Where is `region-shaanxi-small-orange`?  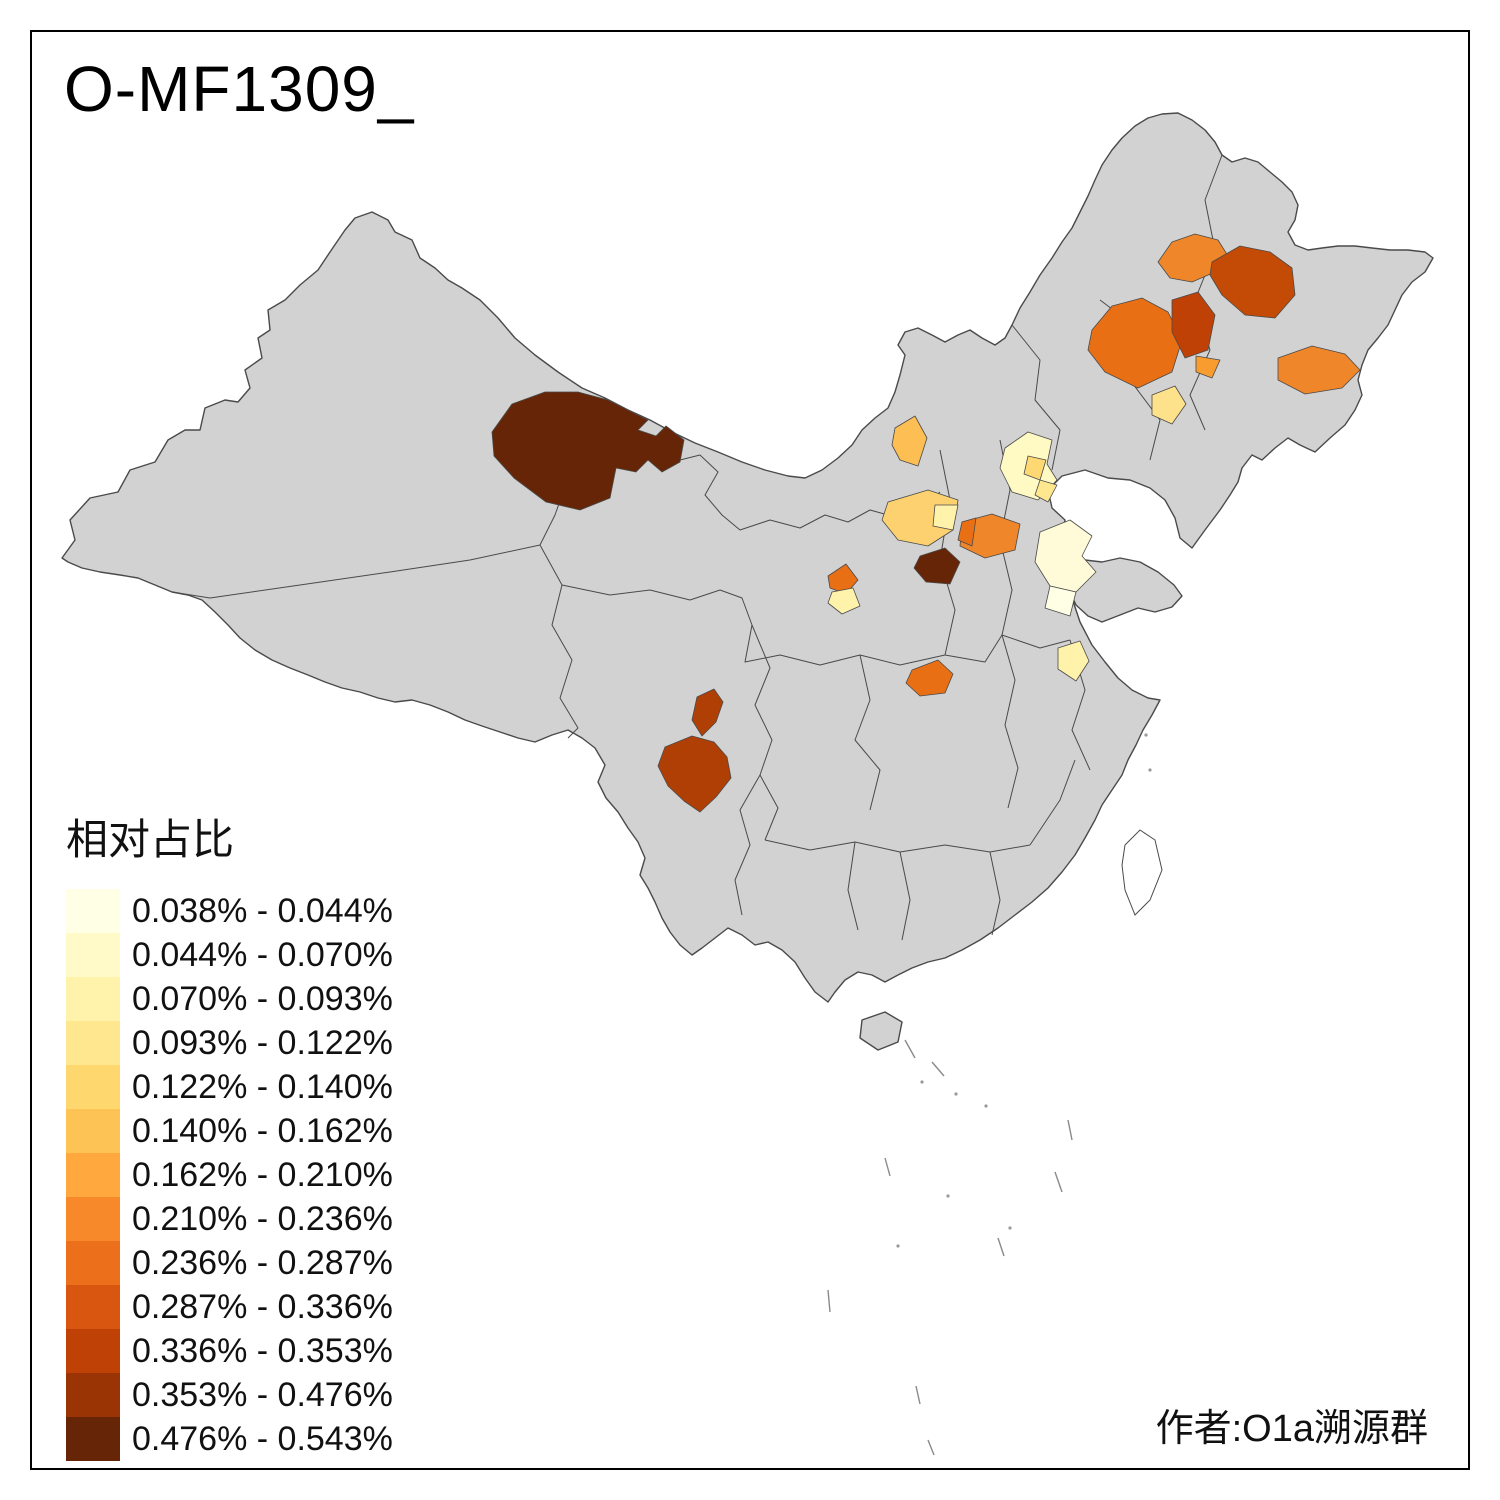 region-shaanxi-small-orange is located at coordinates (843, 579).